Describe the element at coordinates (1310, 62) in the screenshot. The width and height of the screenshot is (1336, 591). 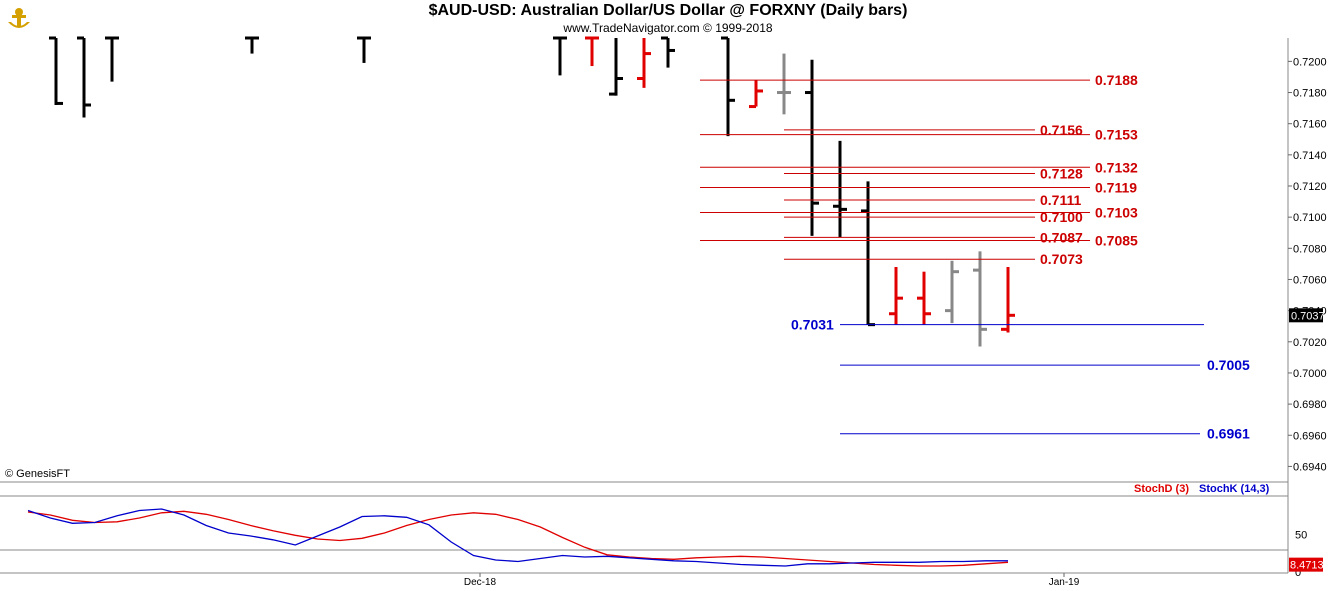
I see `y-tick-label: 0.7200` at that location.